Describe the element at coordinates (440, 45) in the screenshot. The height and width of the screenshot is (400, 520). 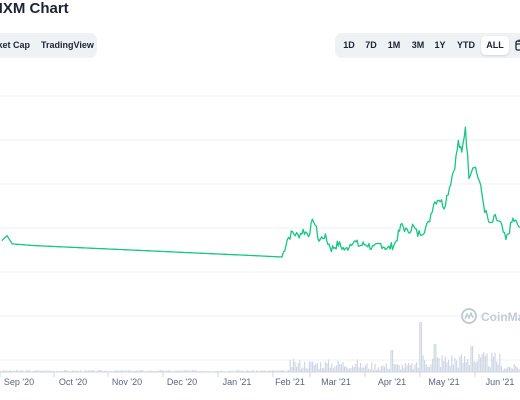
I see `range-1y-button: 1Y` at that location.